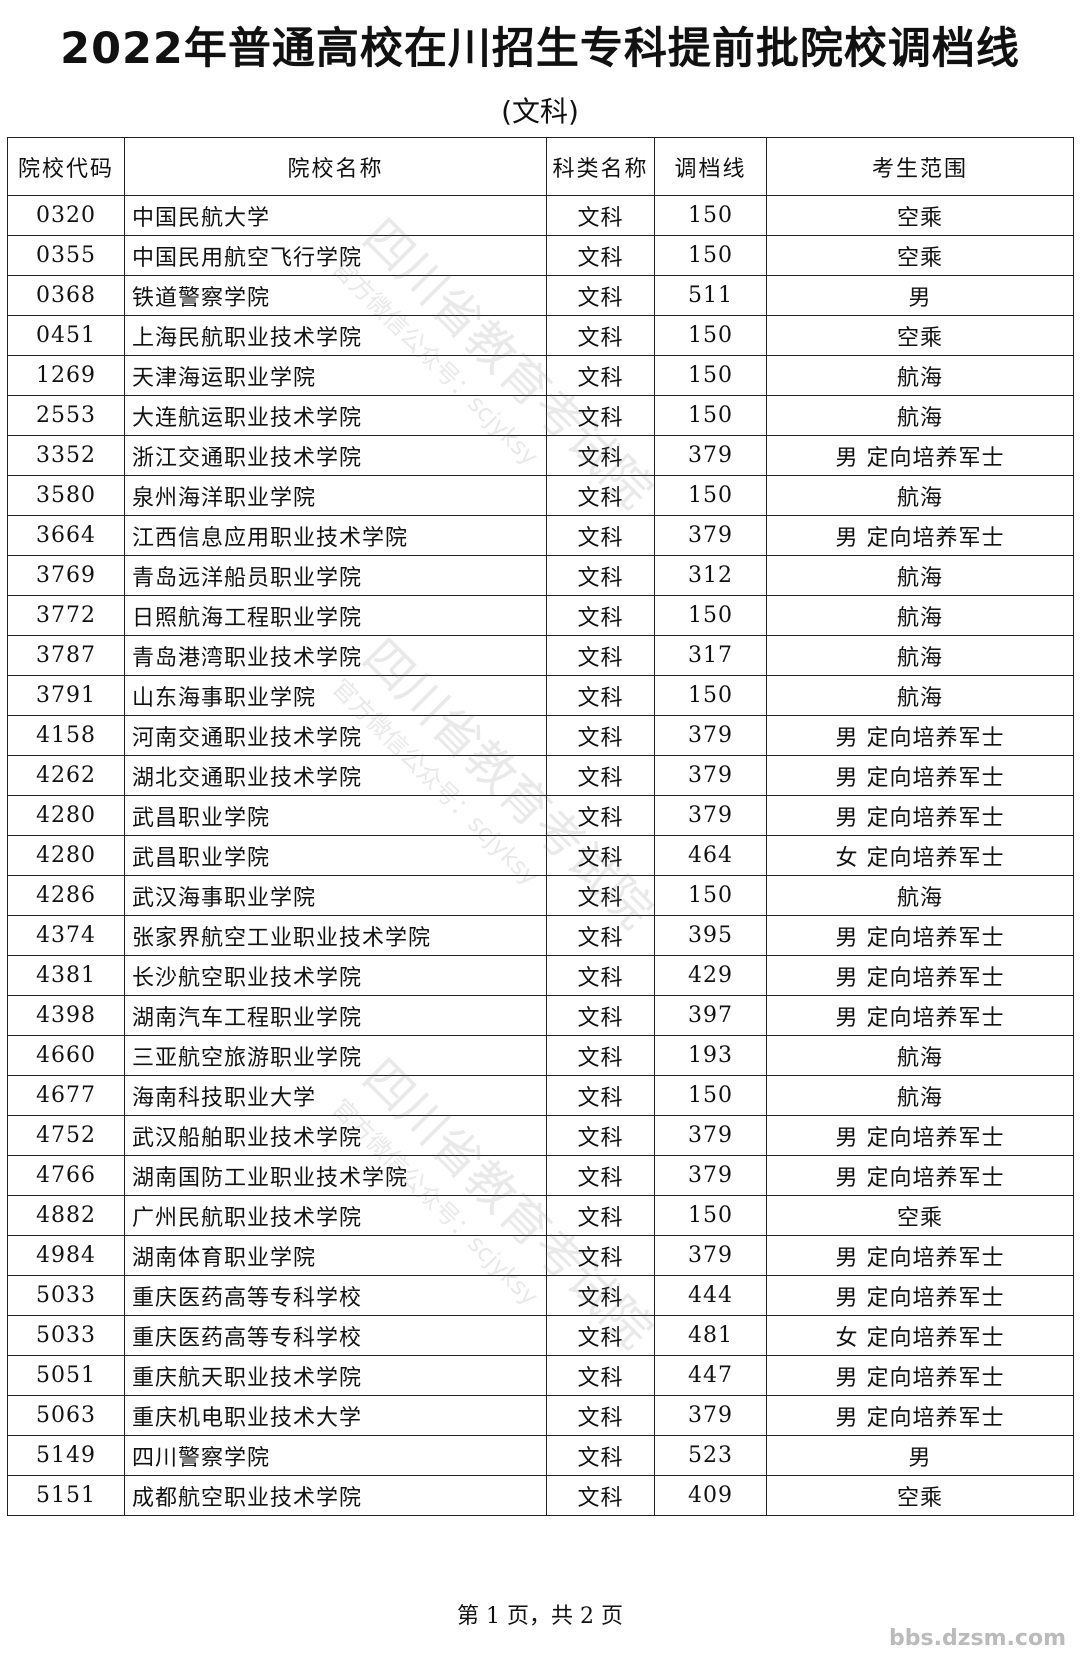 The width and height of the screenshot is (1080, 1654). I want to click on table-cell: 4752, so click(66, 1135).